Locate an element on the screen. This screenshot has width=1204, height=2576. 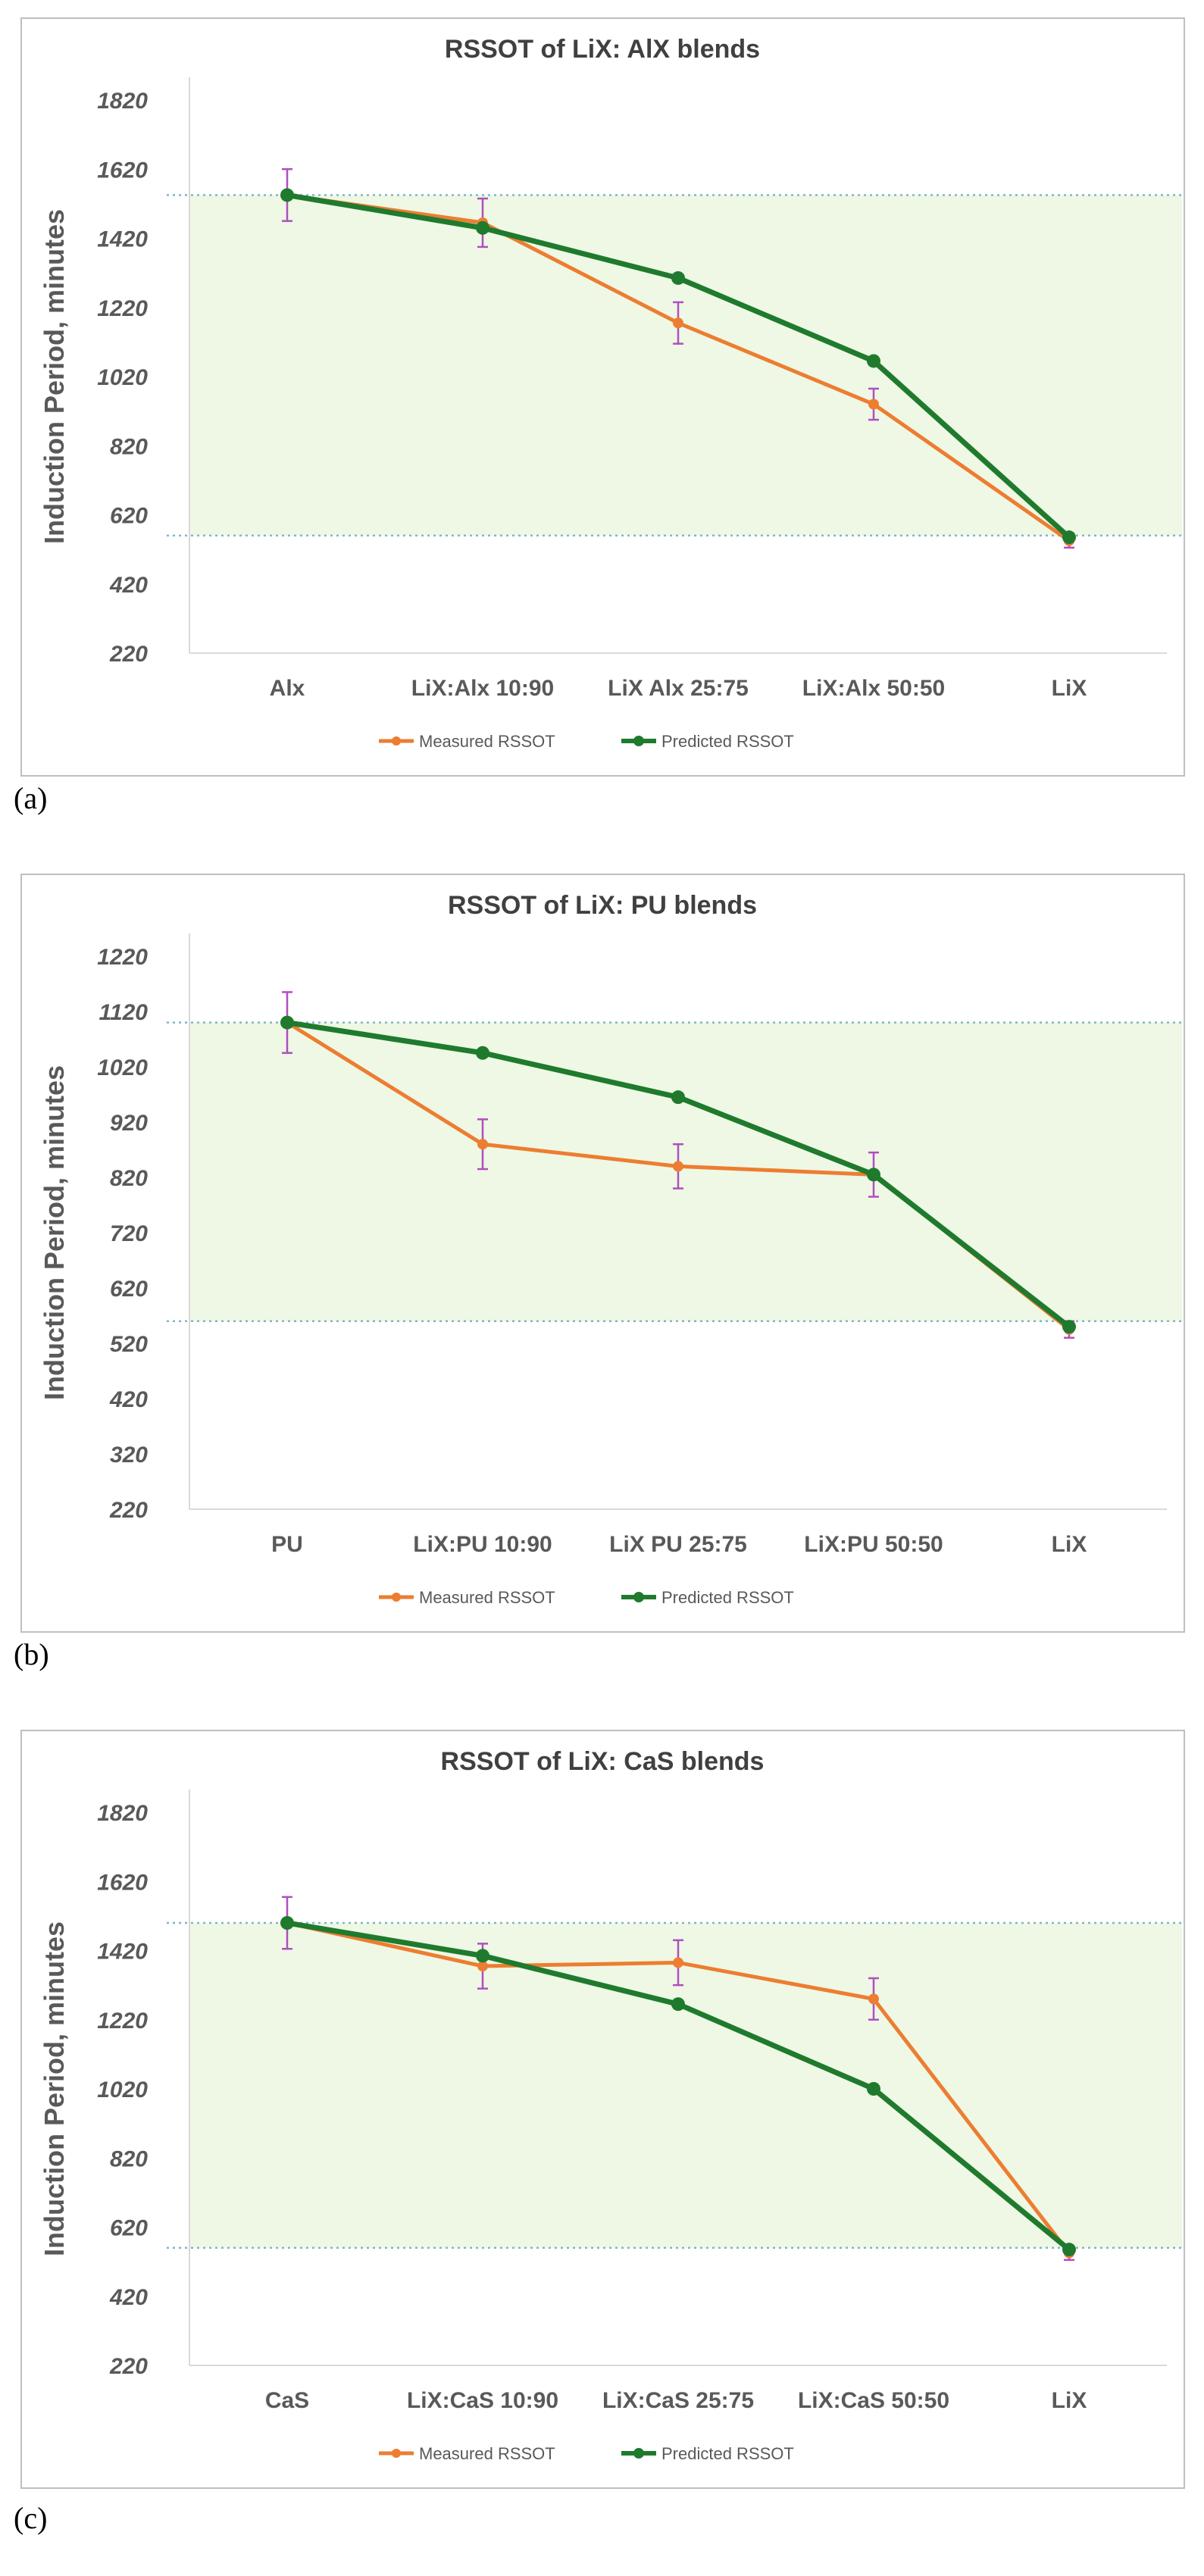
x-tick-label: LiX:PU 50:50 is located at coordinates (873, 1545).